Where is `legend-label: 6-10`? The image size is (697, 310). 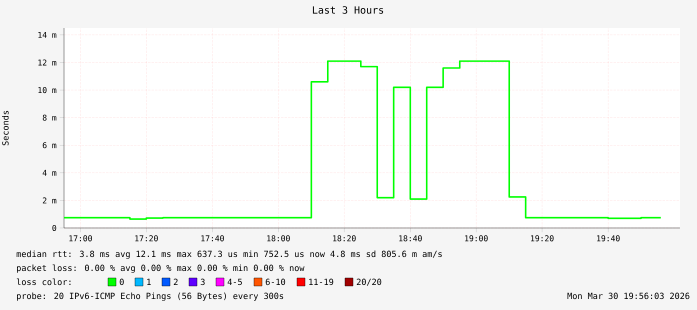 legend-label: 6-10 is located at coordinates (276, 282).